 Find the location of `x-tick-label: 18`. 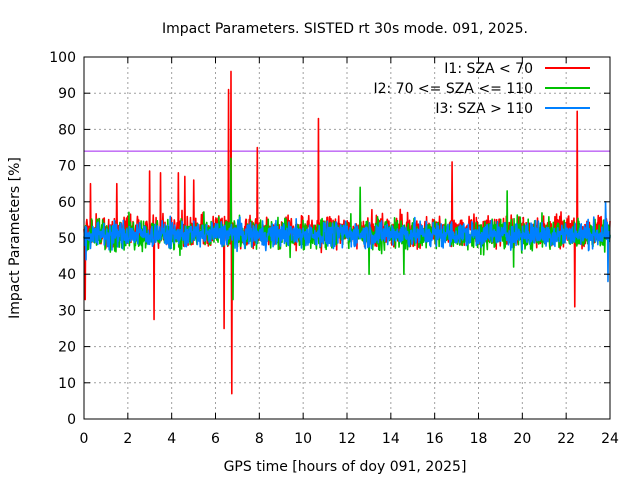

x-tick-label: 18 is located at coordinates (479, 439).